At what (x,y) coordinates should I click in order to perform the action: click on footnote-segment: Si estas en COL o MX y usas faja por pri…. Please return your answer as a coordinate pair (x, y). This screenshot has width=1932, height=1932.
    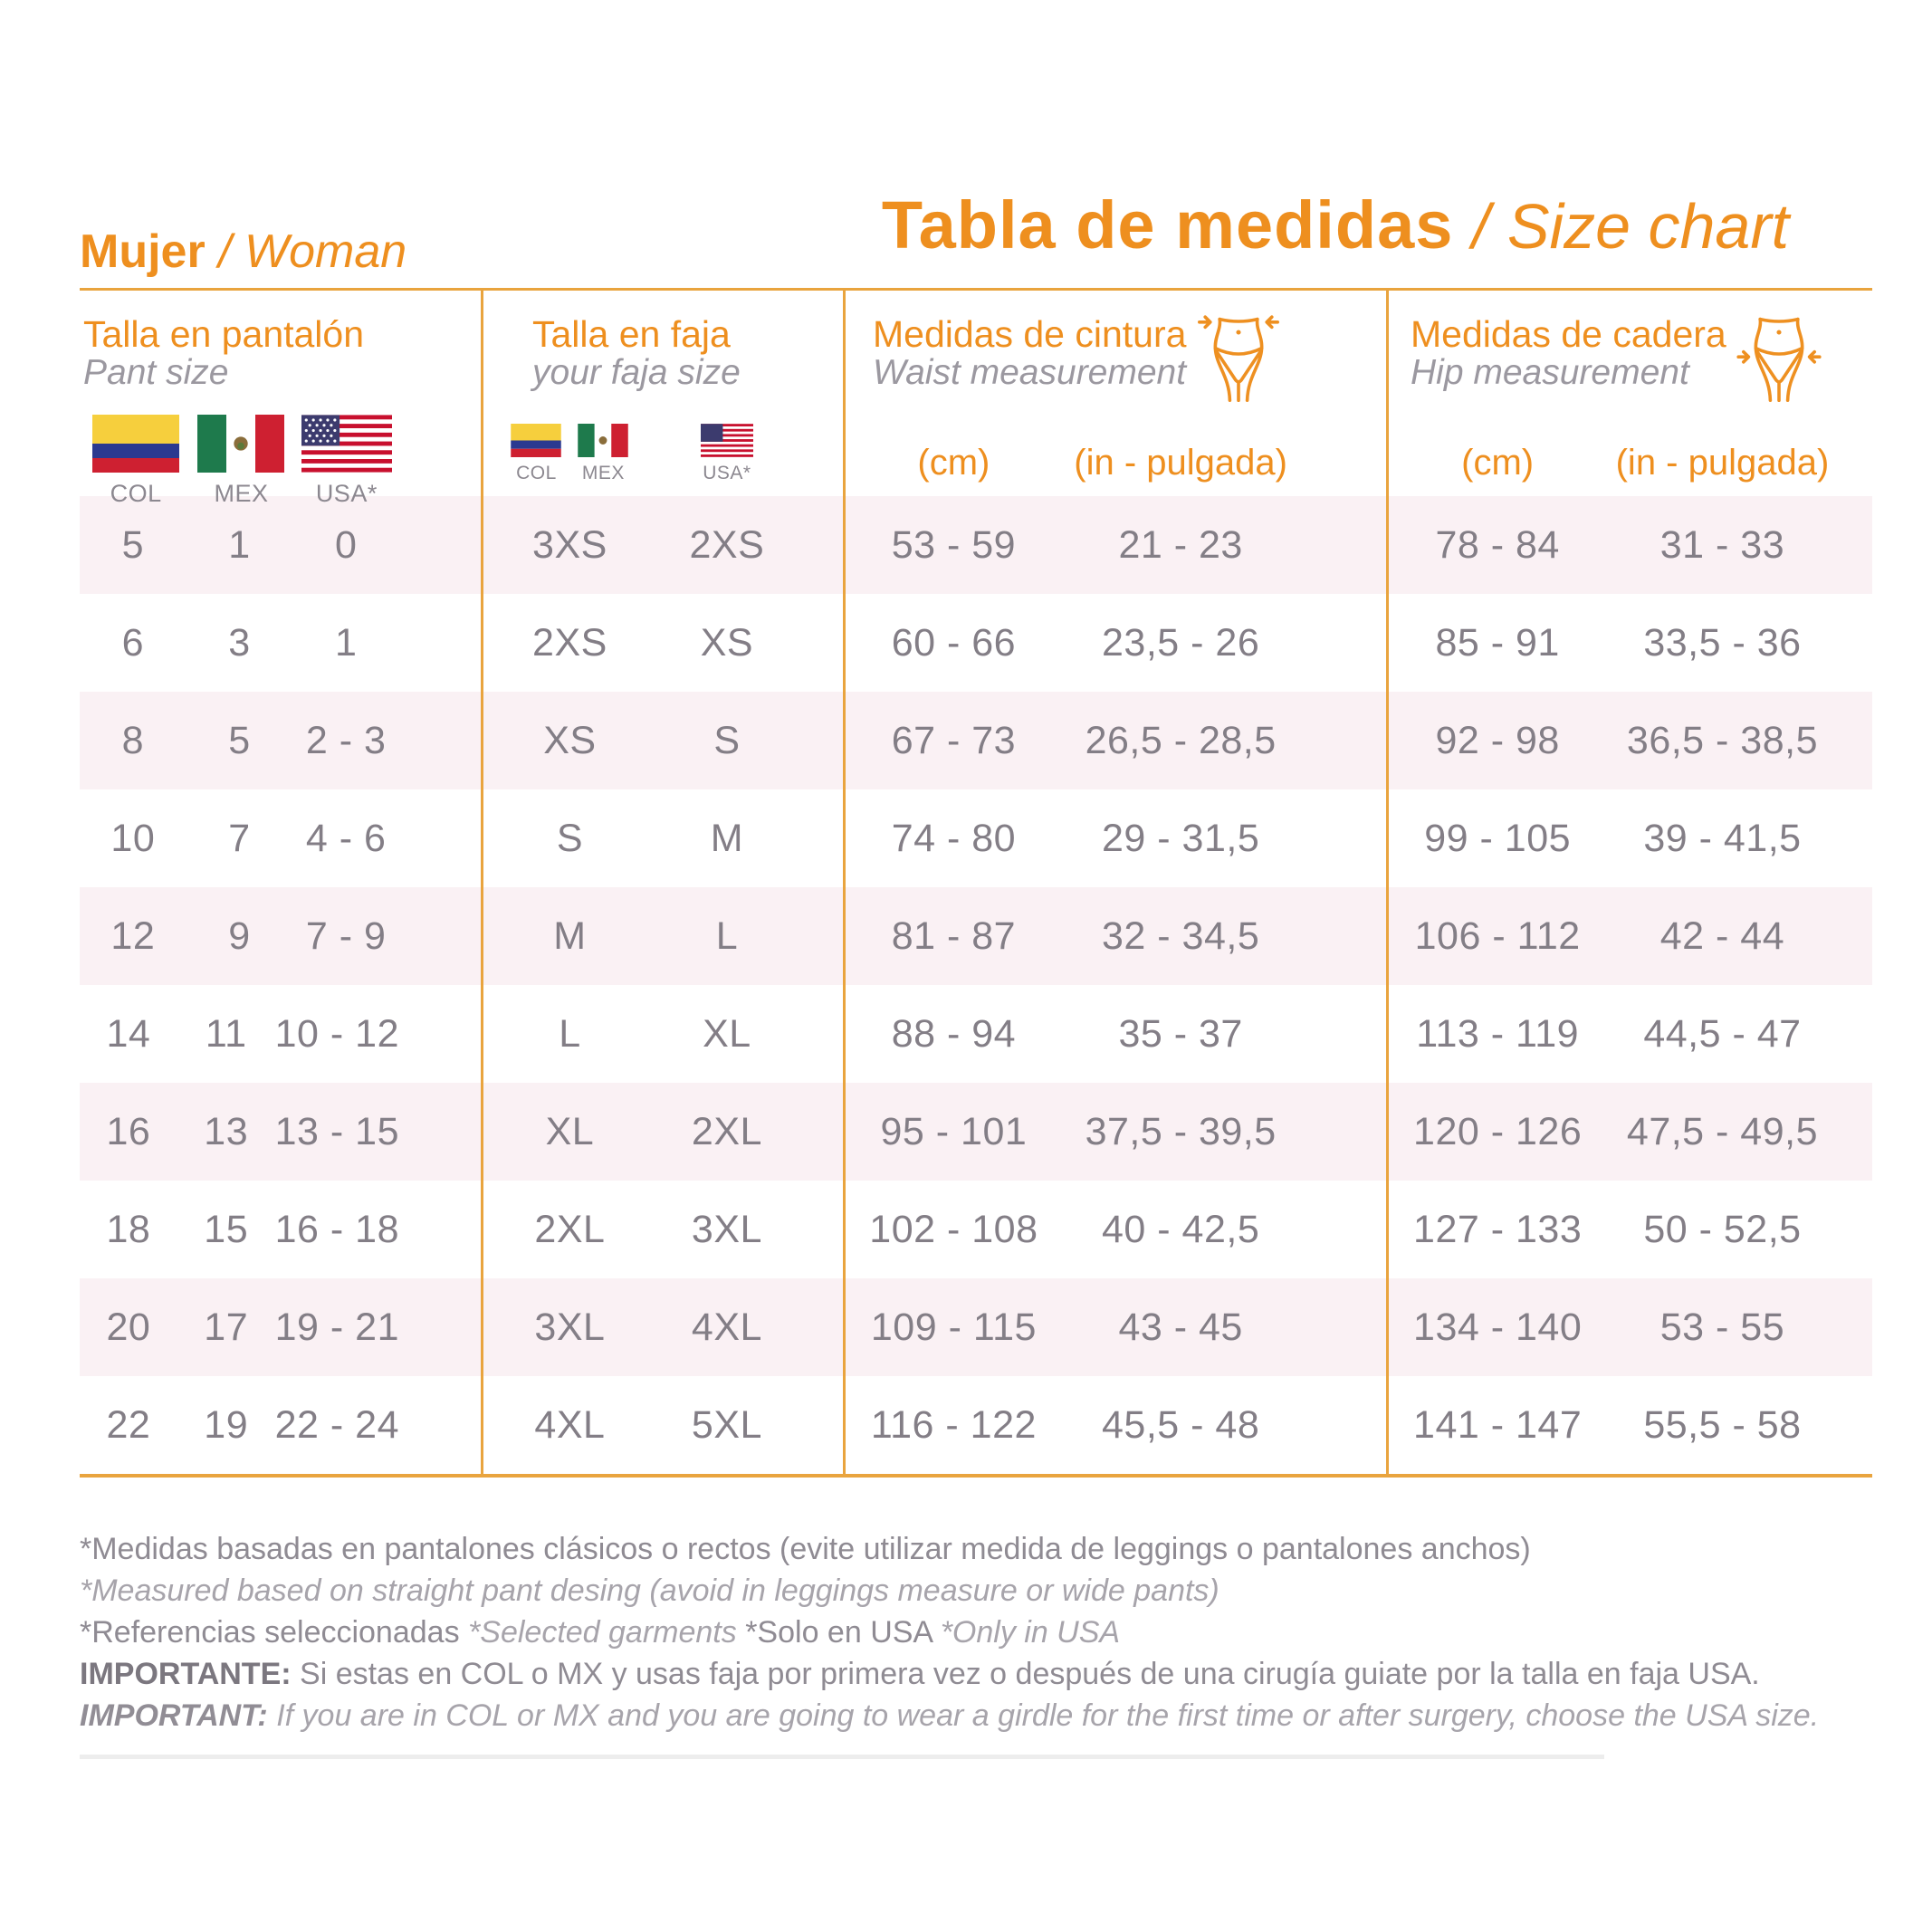
    Looking at the image, I should click on (1030, 1674).